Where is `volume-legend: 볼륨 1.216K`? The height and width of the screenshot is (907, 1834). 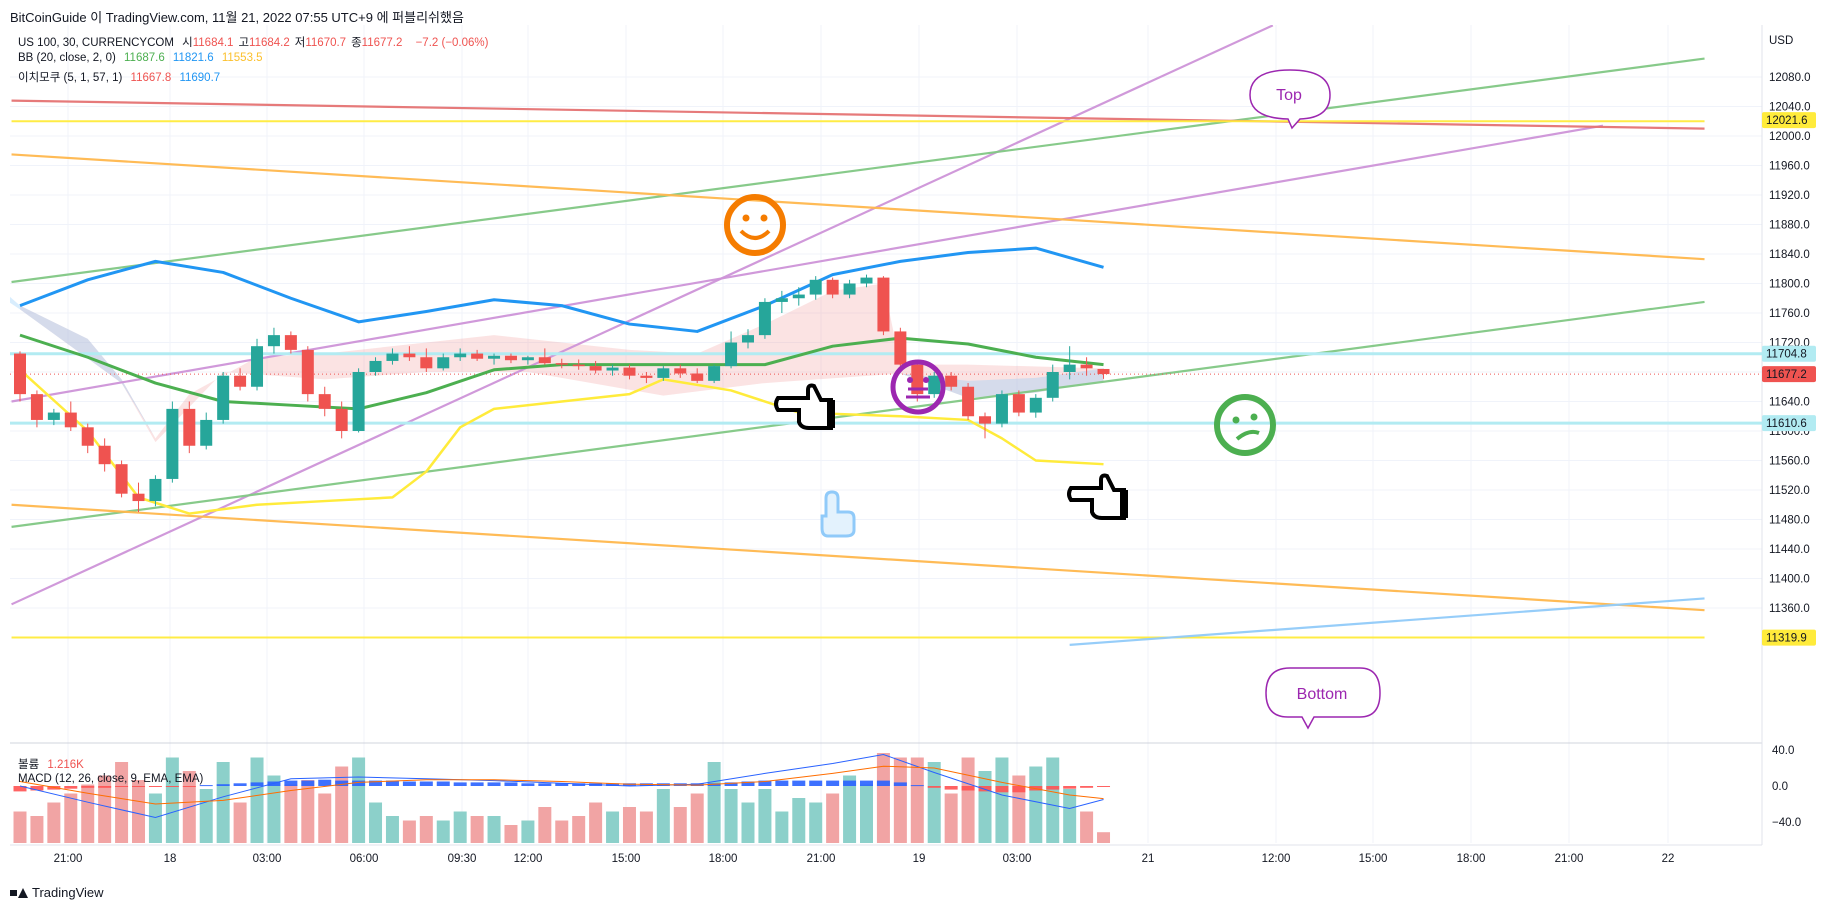
volume-legend: 볼륨 1.216K is located at coordinates (53, 764).